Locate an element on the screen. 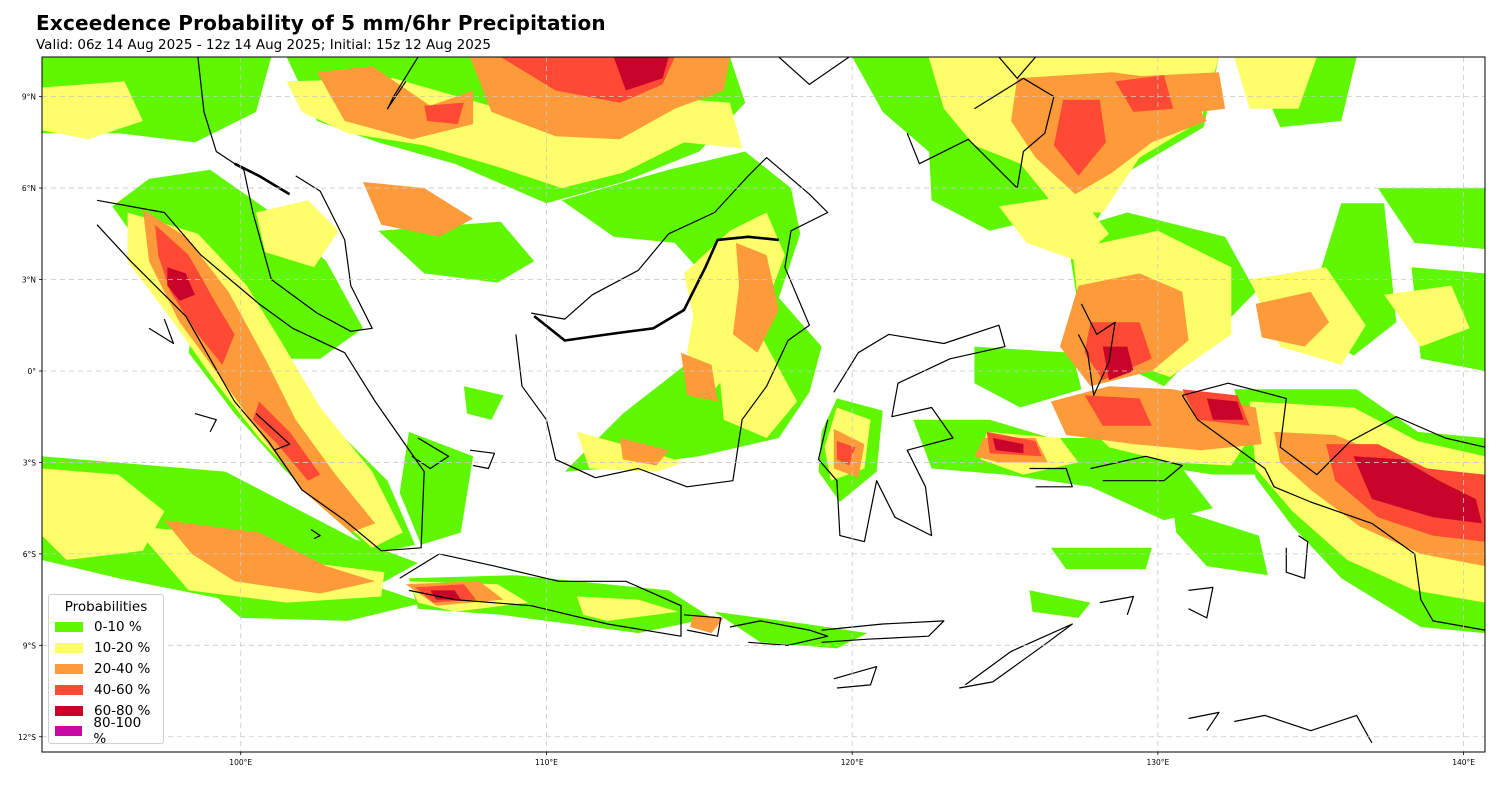 Image resolution: width=1500 pixels, height=800 pixels. legend-label: 20-40 % is located at coordinates (122, 668).